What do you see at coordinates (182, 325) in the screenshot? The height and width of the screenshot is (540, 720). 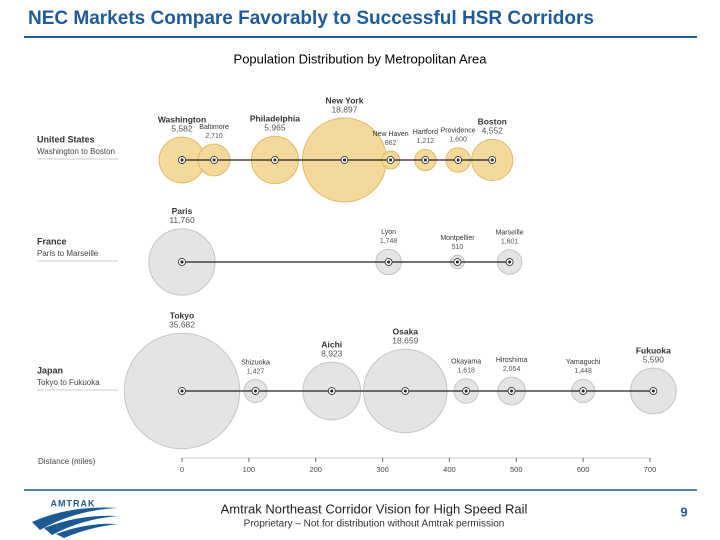 I see `bubble-value-label: 35,682` at bounding box center [182, 325].